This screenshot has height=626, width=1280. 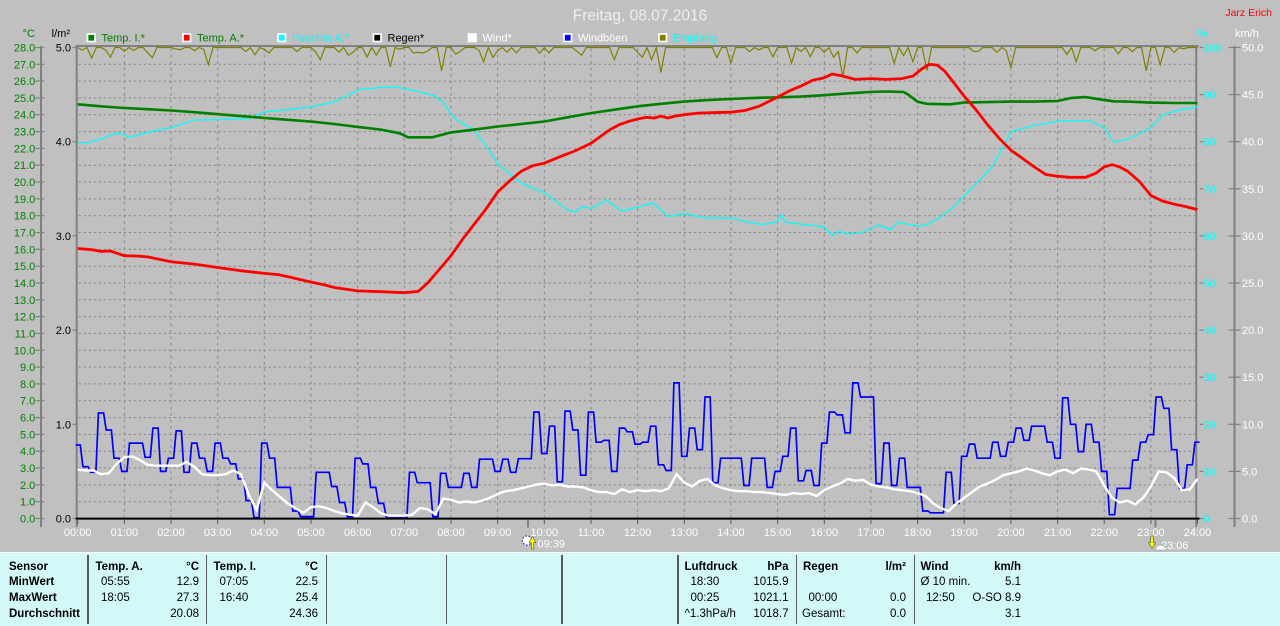 I want to click on svg-text: 22:00, so click(x=1104, y=533).